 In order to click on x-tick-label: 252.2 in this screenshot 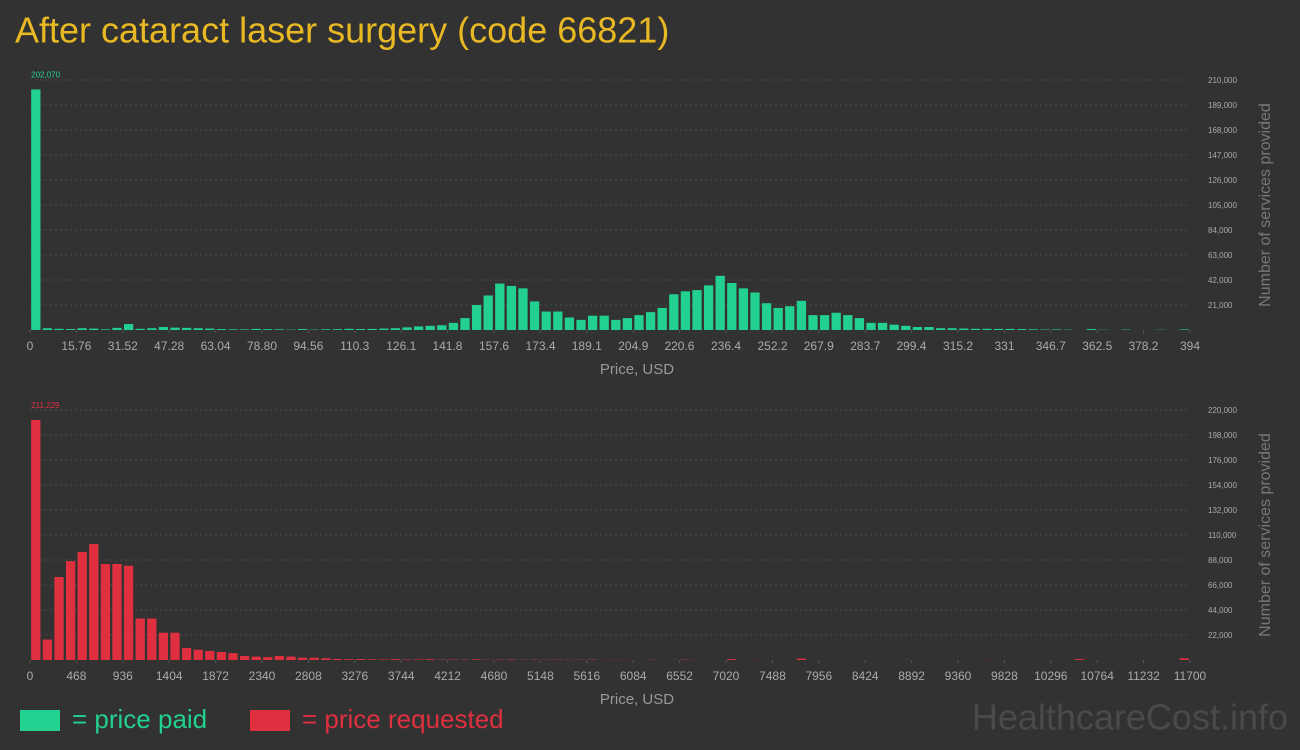, I will do `click(773, 346)`.